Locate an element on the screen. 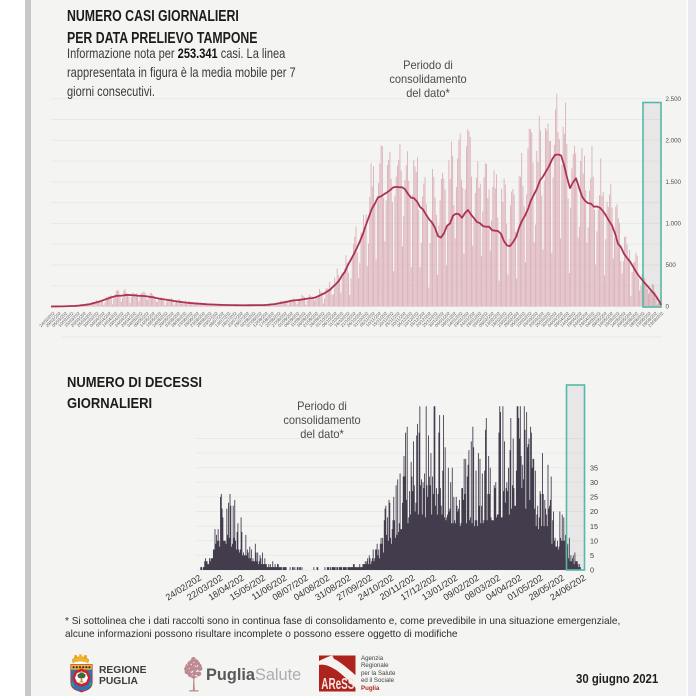  svg-text: 20 is located at coordinates (594, 511).